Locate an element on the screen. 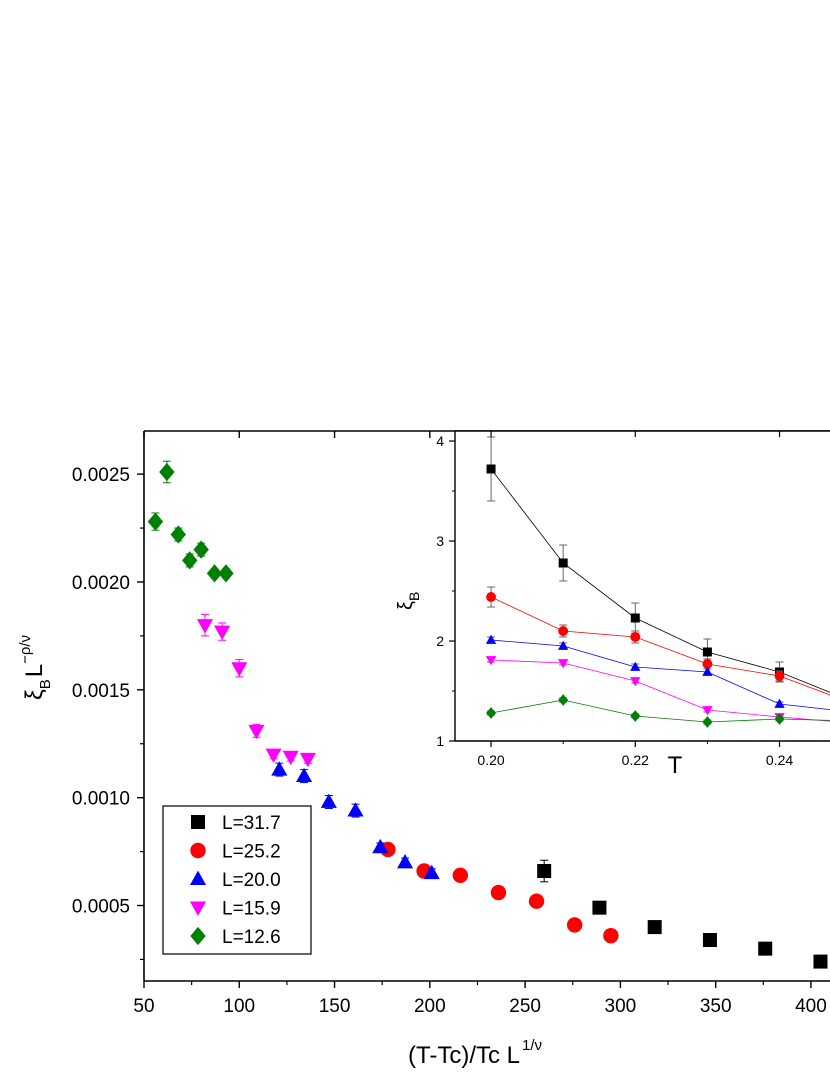 The width and height of the screenshot is (830, 1075). y-axis-title: ξBL−ρ/ν is located at coordinates (35, 667).